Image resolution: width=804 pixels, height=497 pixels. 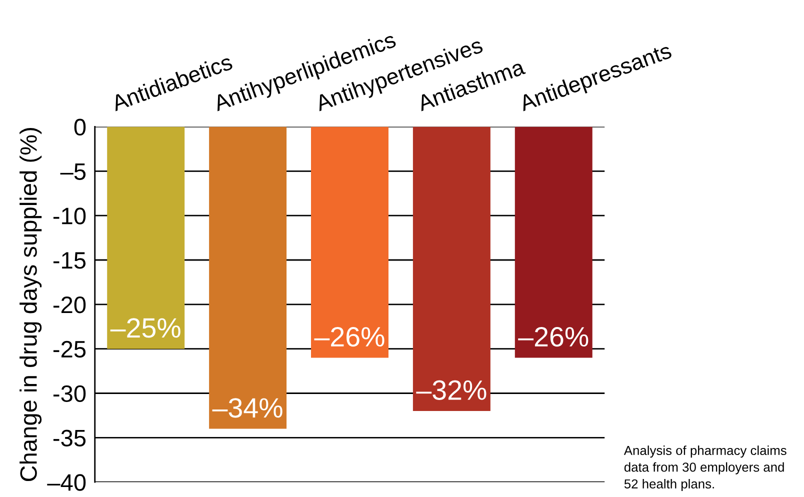 What do you see at coordinates (705, 469) in the screenshot?
I see `text: Analysis of pharmacy claims data from 30 employers and 52 health plans.` at bounding box center [705, 469].